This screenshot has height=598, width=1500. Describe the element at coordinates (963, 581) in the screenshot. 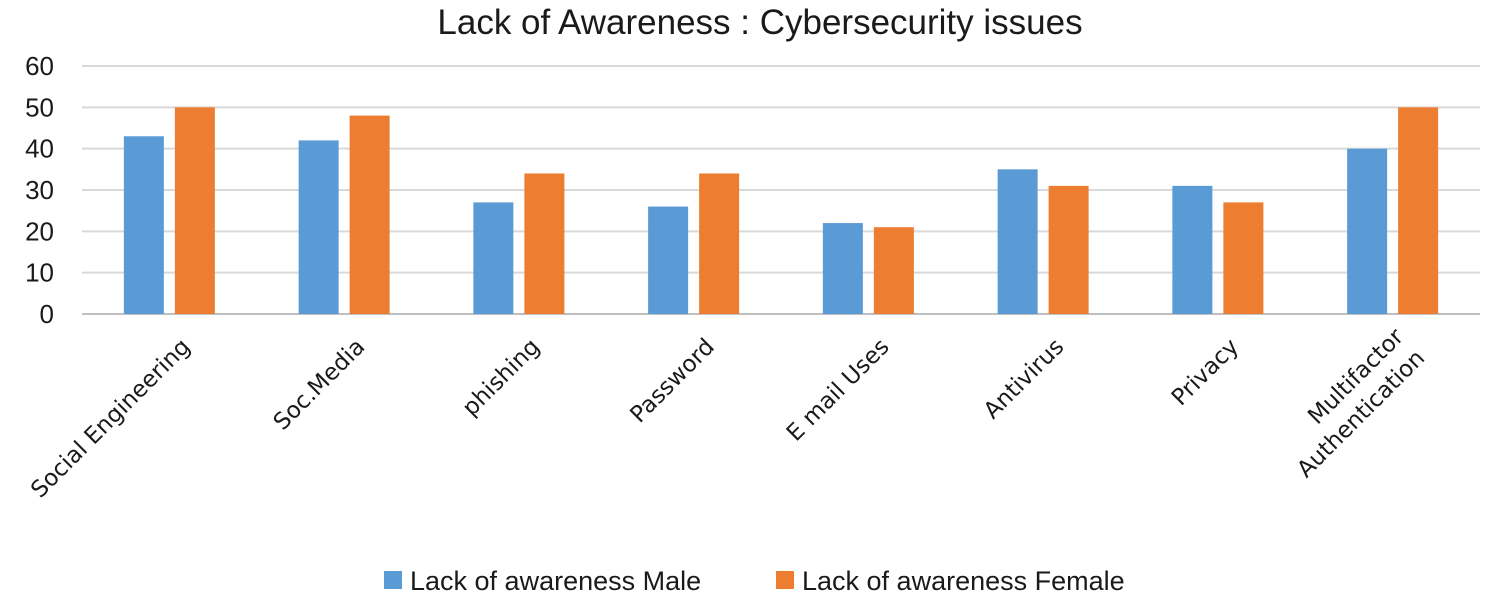

I see `legend-label-female: Lack of awareness Female` at that location.